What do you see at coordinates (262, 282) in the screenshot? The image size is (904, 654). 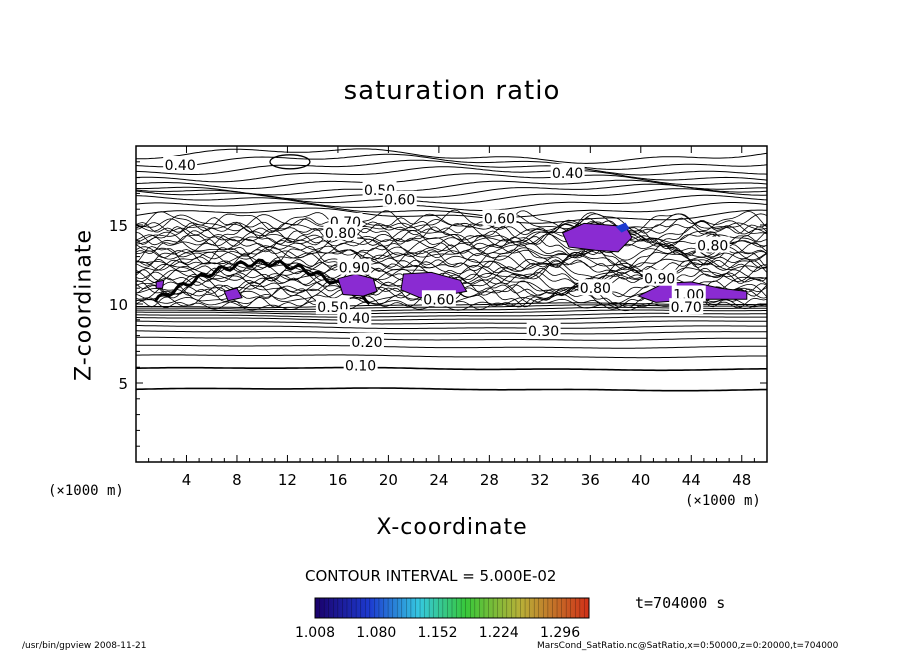 I see `contour-thick` at bounding box center [262, 282].